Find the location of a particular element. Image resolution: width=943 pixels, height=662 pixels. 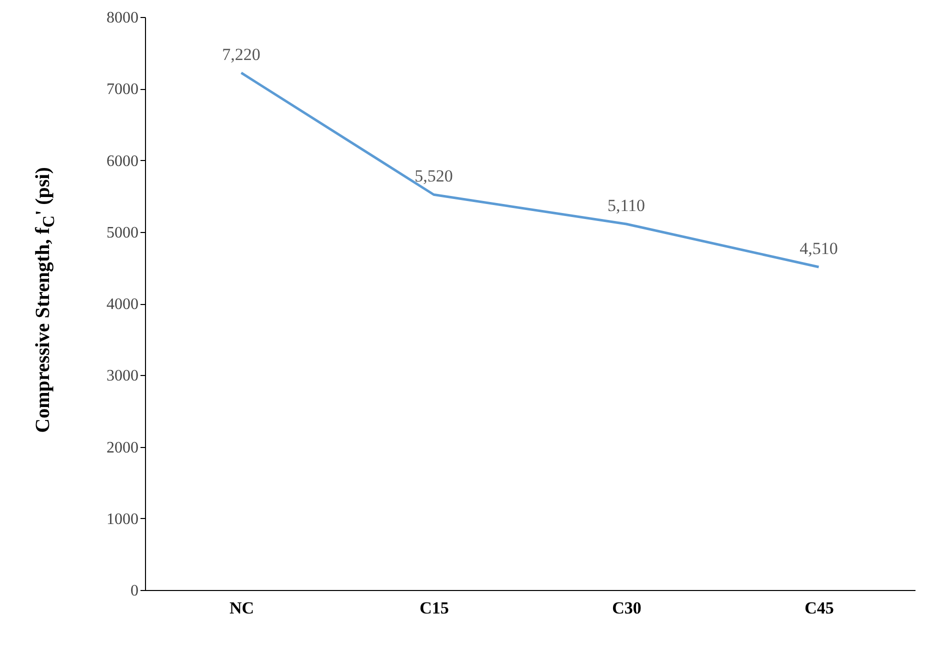

y-tick-label: 4000 is located at coordinates (122, 304).